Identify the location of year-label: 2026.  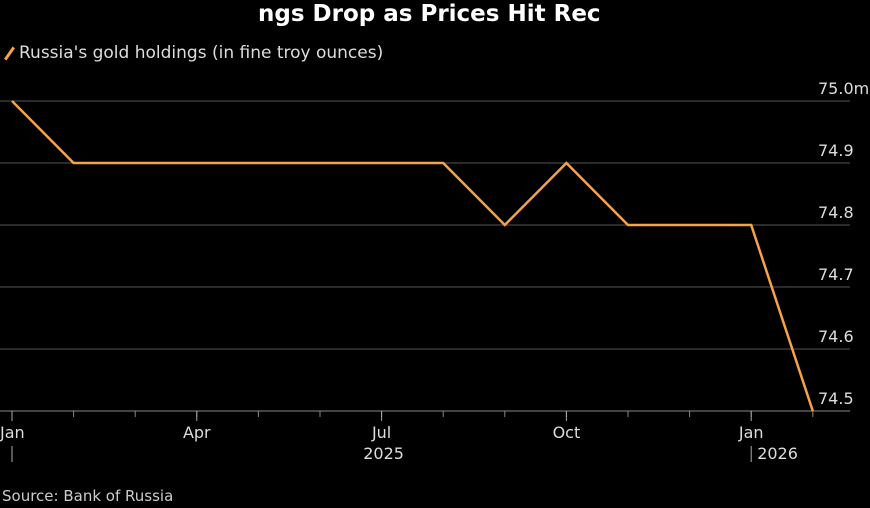
(777, 453).